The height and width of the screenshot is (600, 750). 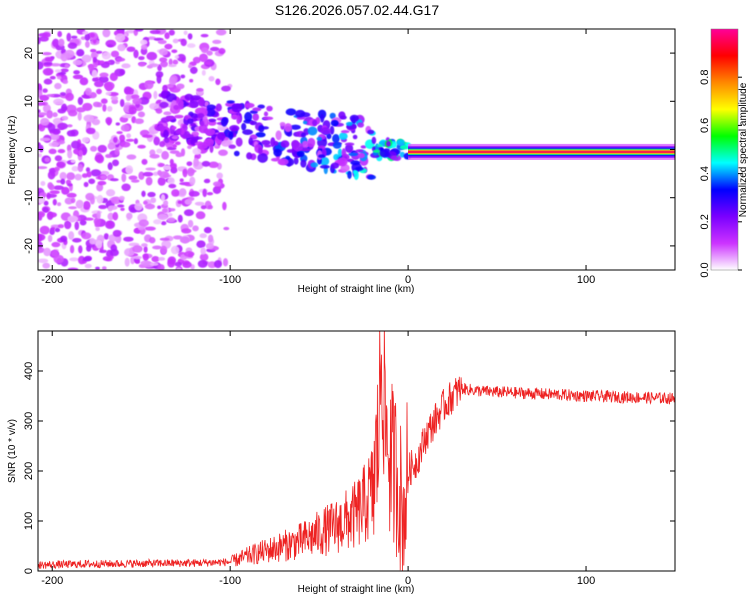 What do you see at coordinates (724, 149) in the screenshot?
I see `colorbar-gradient` at bounding box center [724, 149].